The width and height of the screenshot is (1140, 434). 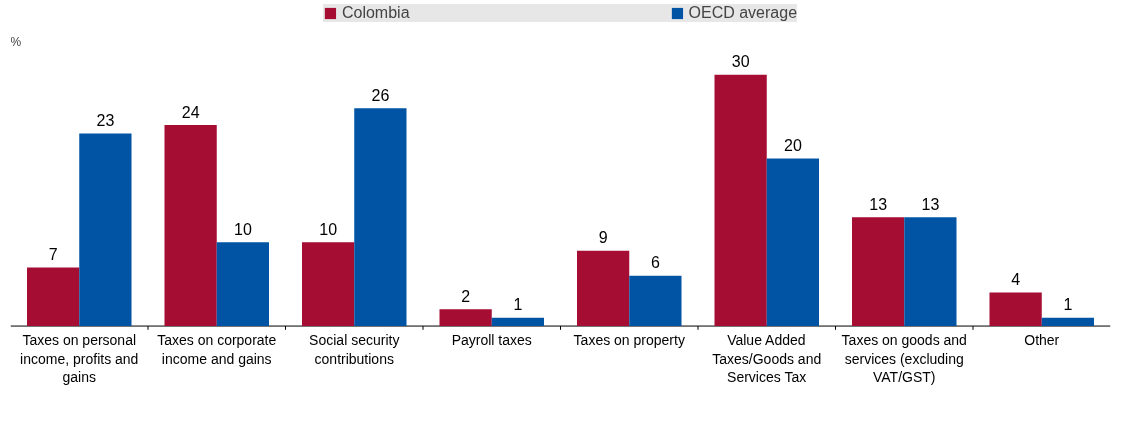 I want to click on data-label: 24, so click(x=190, y=112).